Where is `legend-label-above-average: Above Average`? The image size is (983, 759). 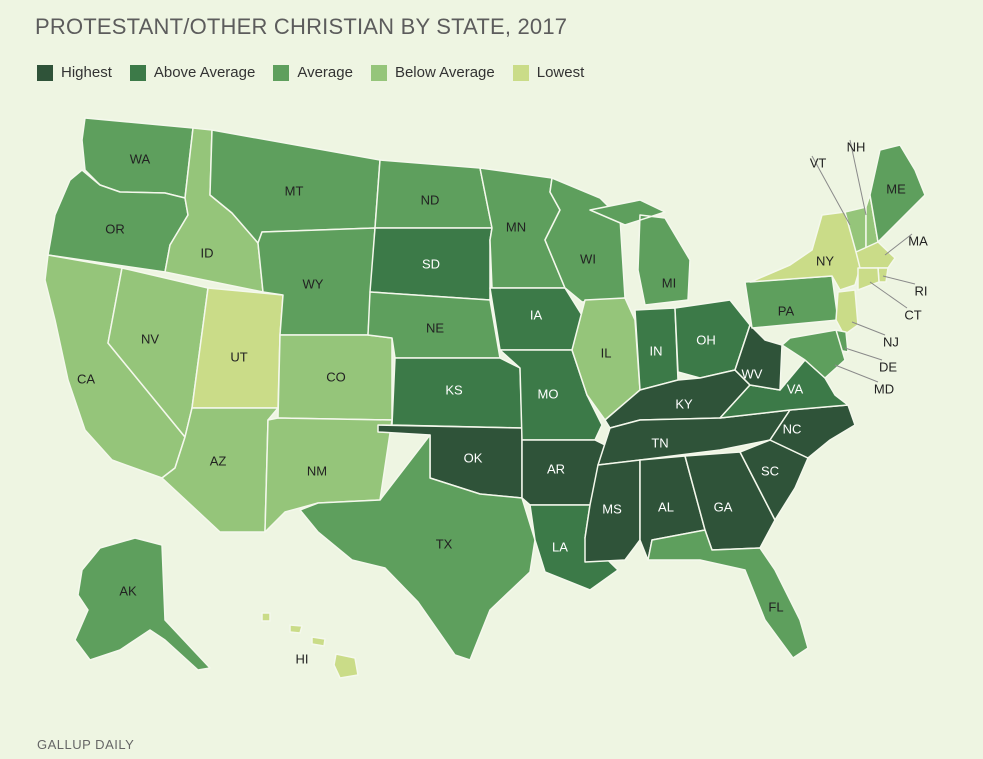 legend-label-above-average: Above Average is located at coordinates (204, 72).